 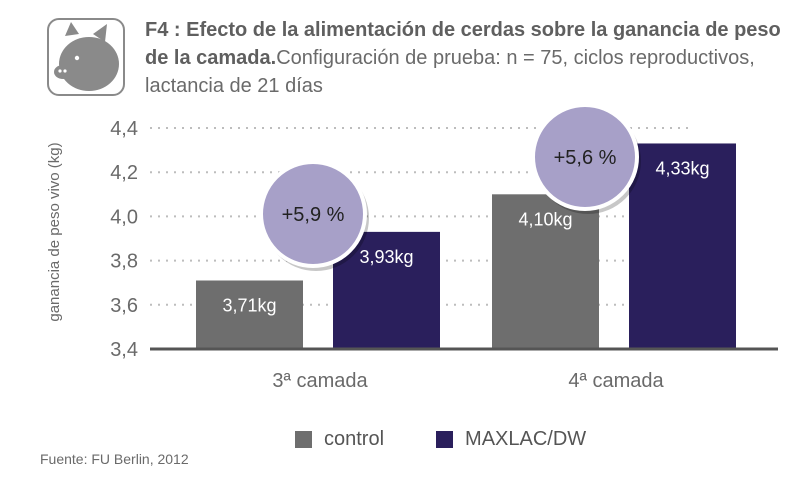 I want to click on annotation-label: +5,9 %, so click(x=313, y=215).